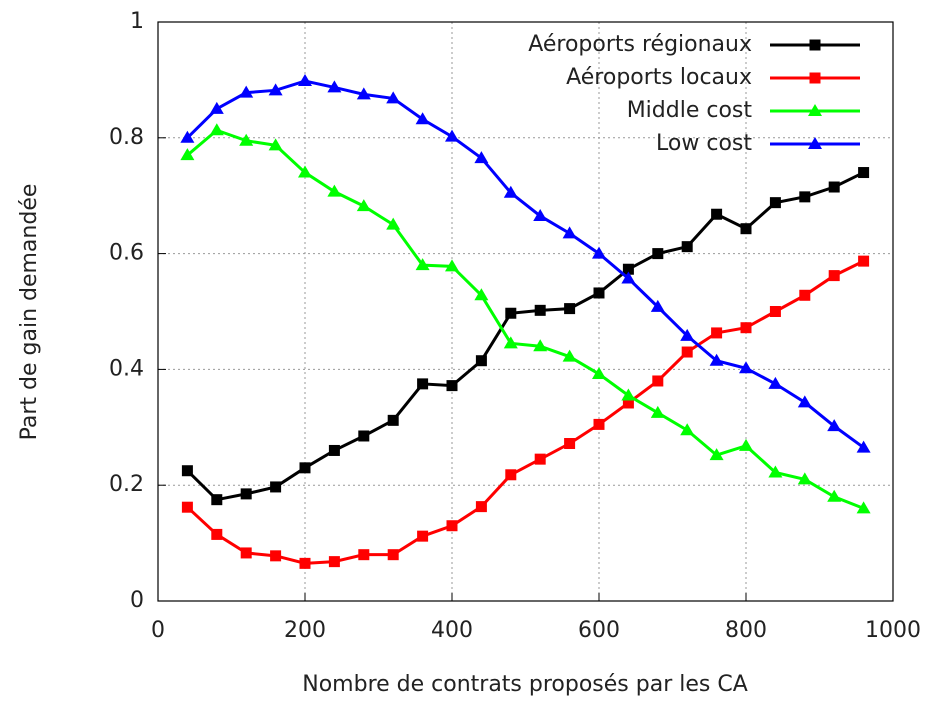 Image resolution: width=935 pixels, height=705 pixels. What do you see at coordinates (29, 312) in the screenshot?
I see `y-axis-label: Part de gain demandée` at bounding box center [29, 312].